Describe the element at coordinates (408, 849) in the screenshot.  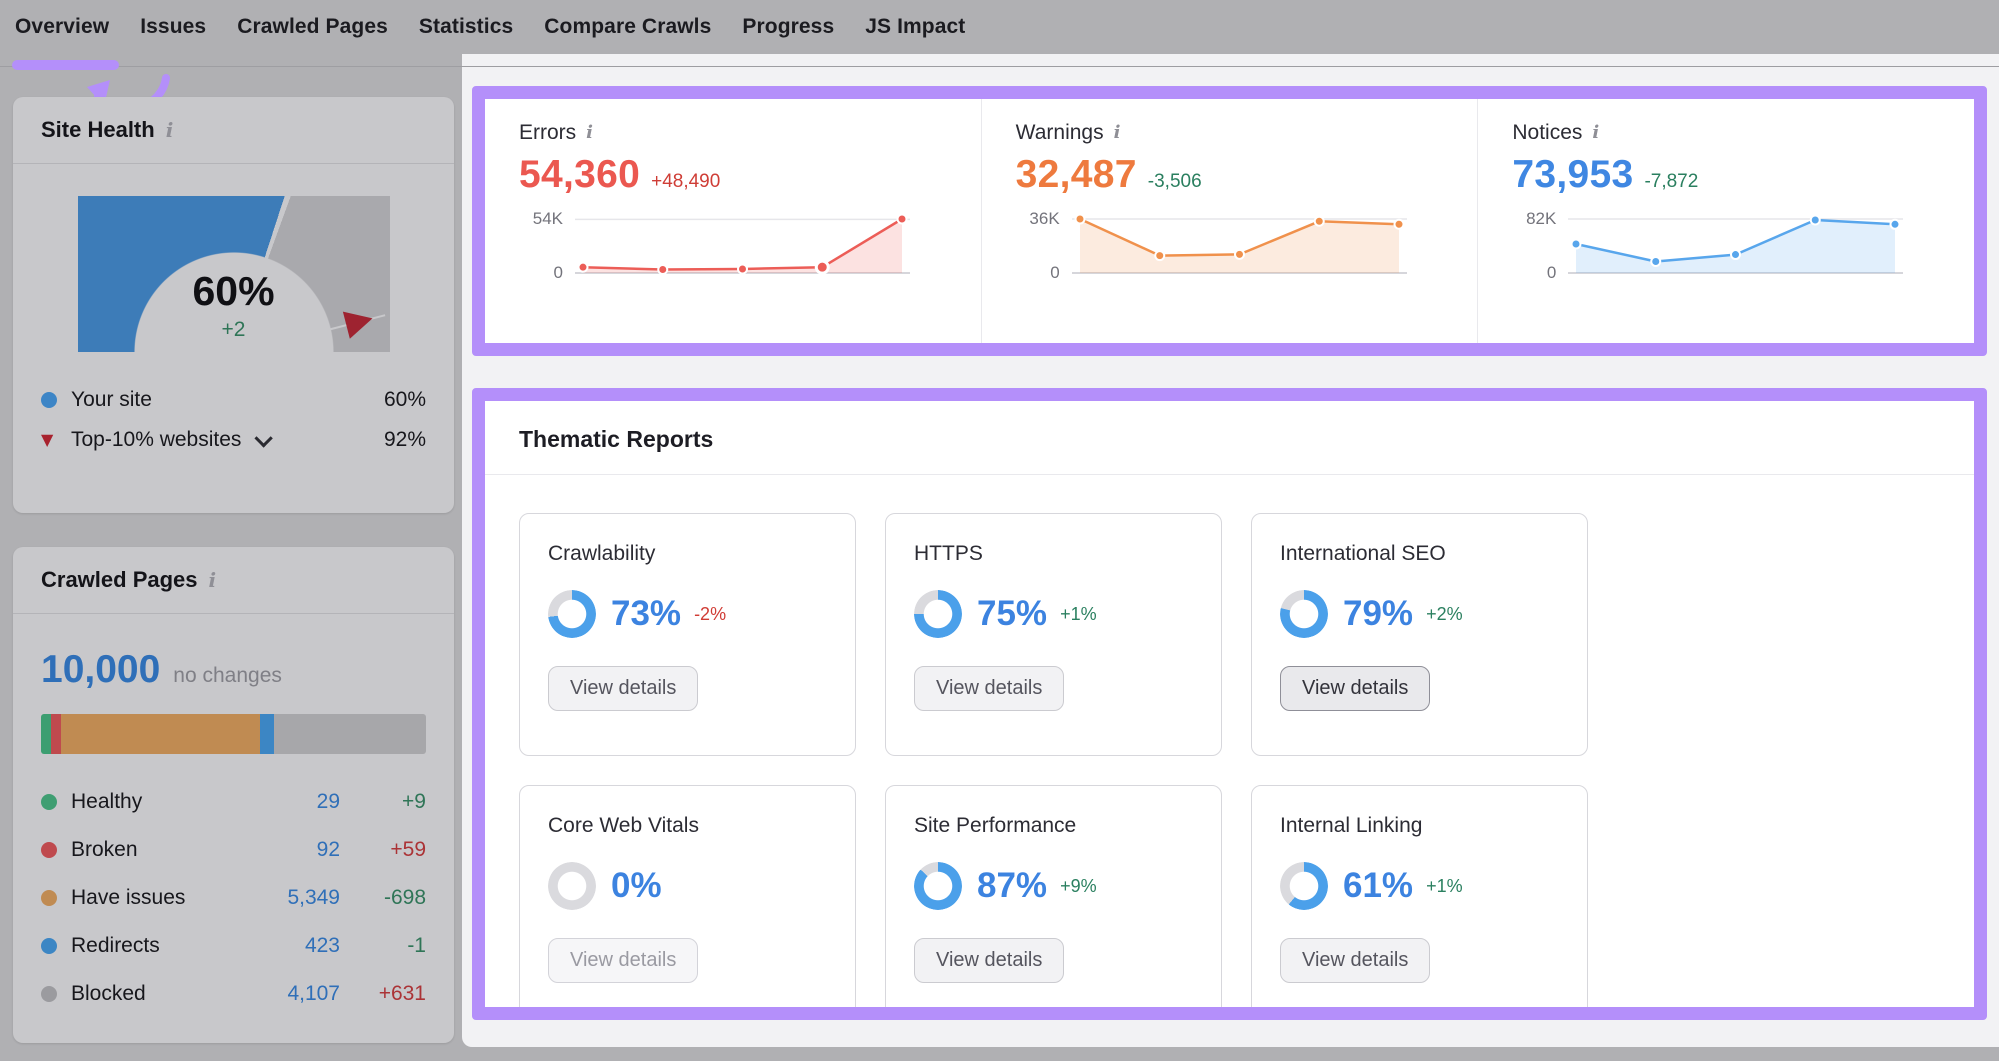
I see `status-delta: +59` at that location.